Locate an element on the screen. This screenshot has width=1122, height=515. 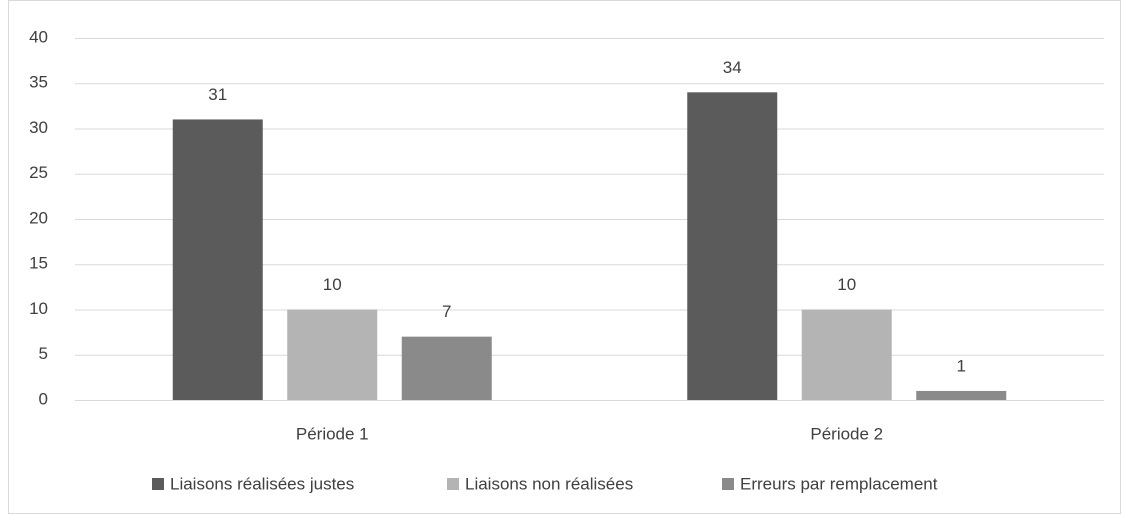
x-tick-label: Période 2 is located at coordinates (846, 433).